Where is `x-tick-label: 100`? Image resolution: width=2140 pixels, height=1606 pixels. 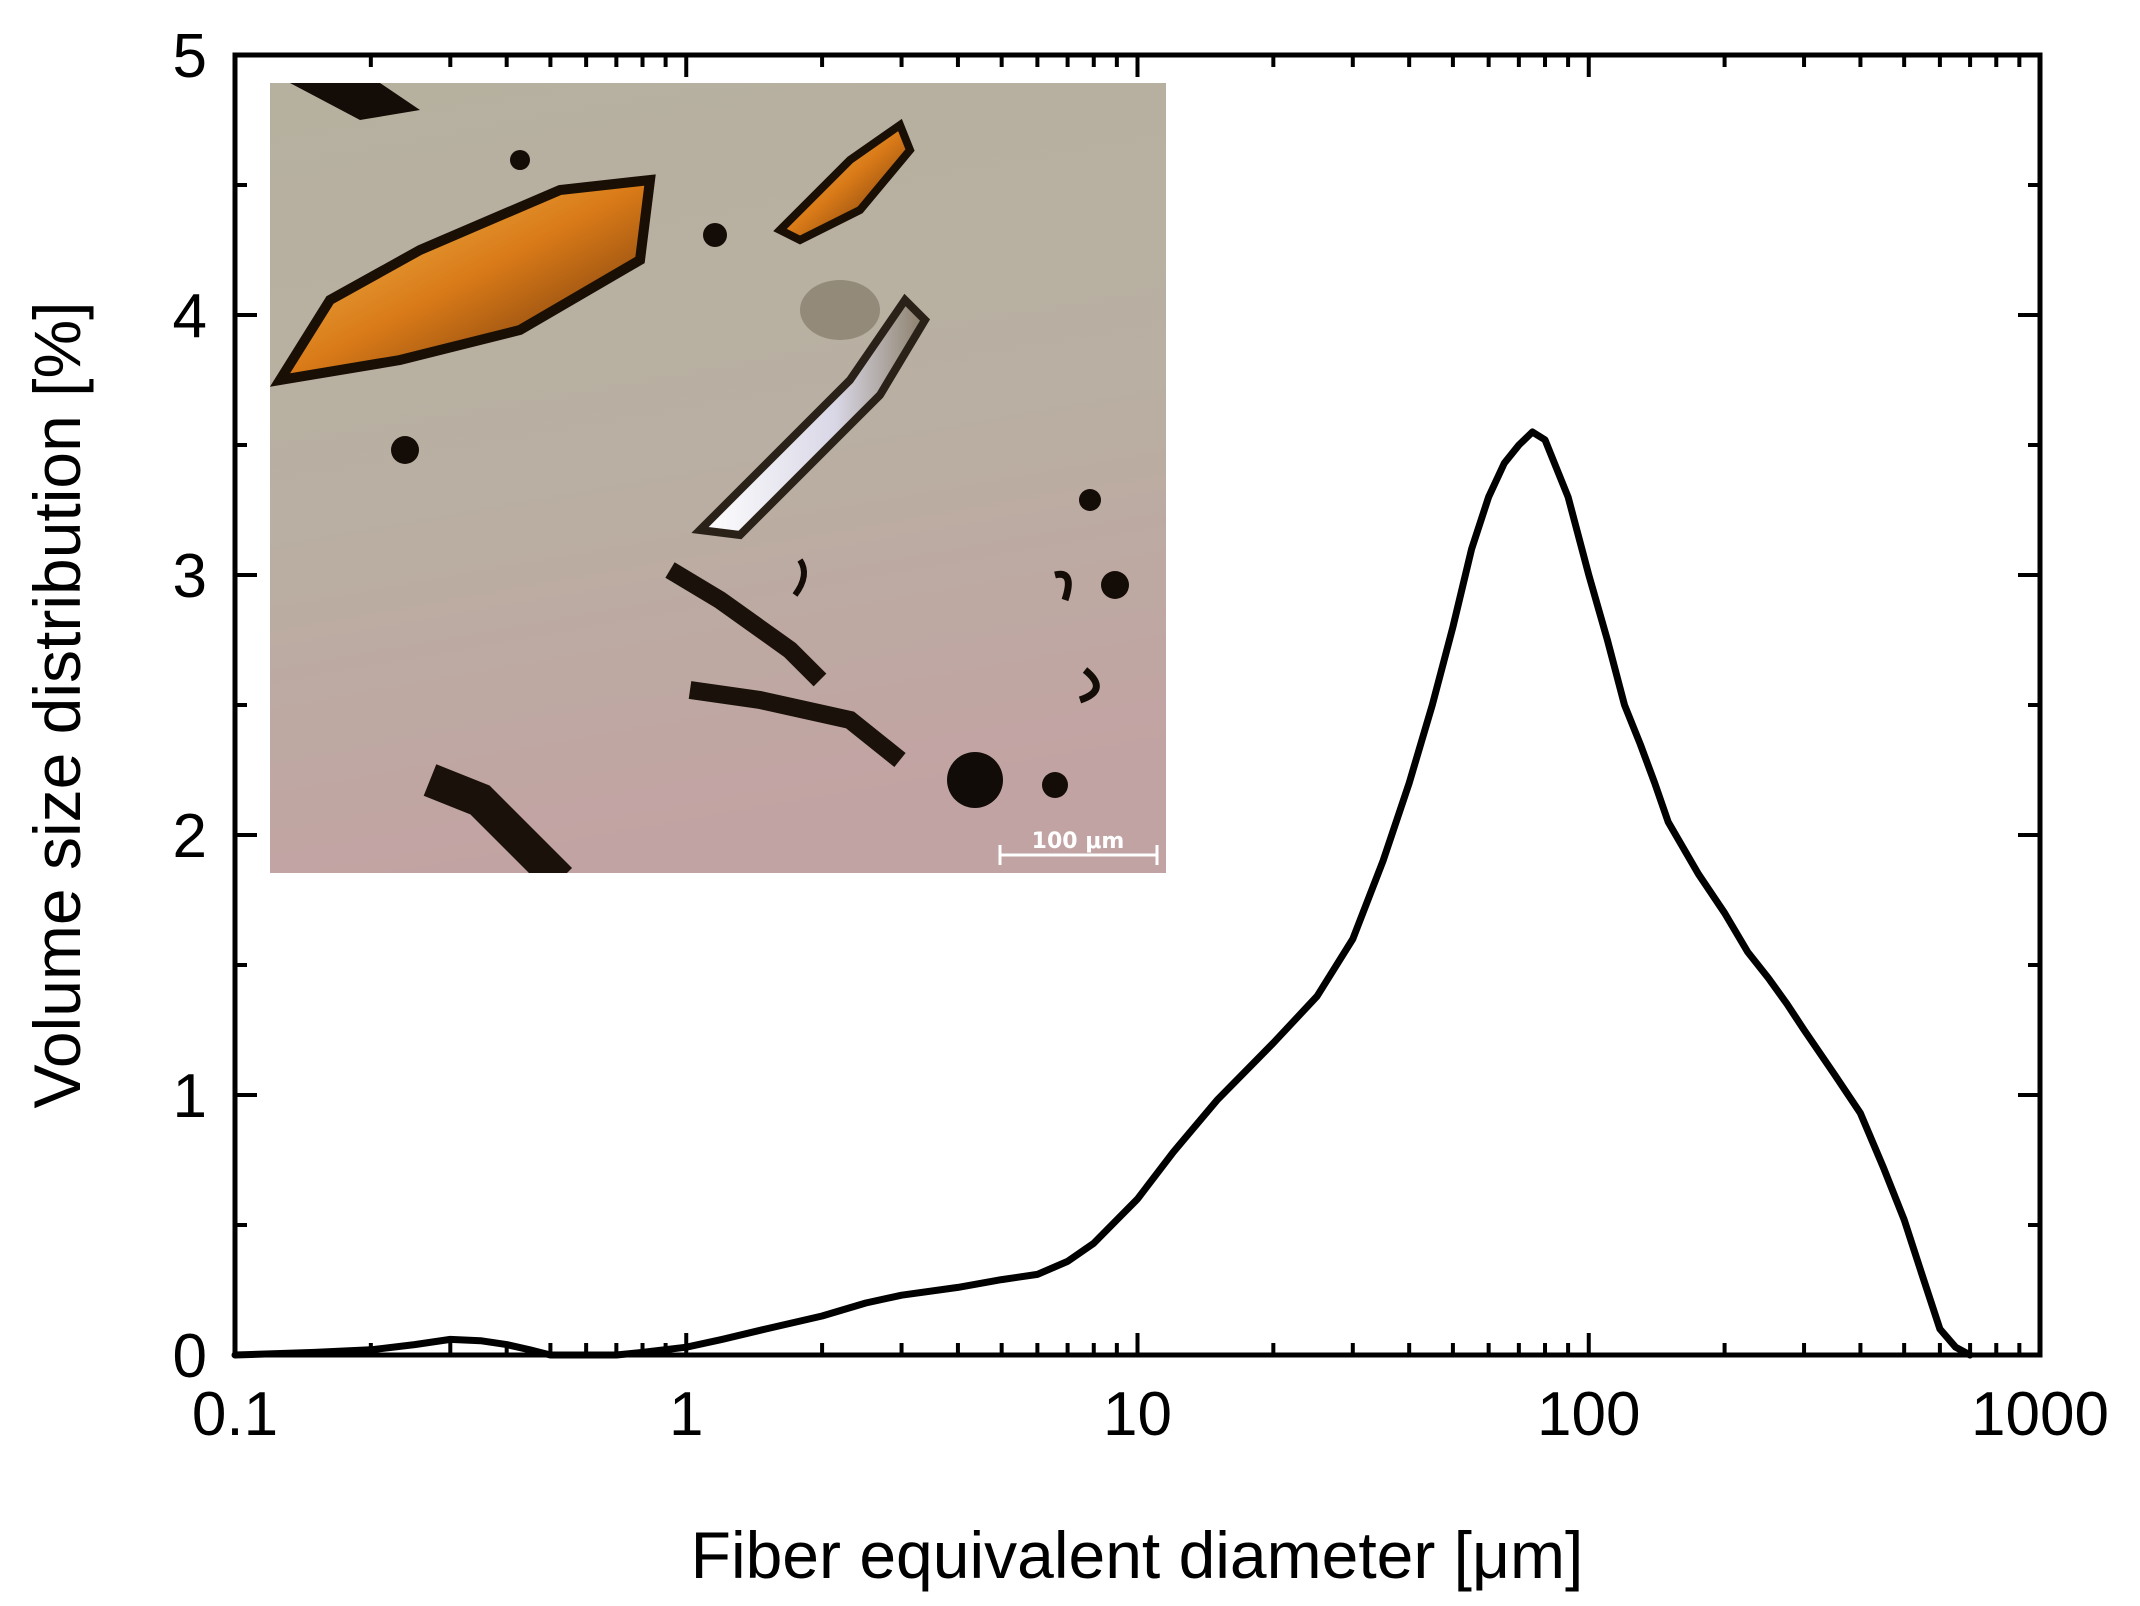 x-tick-label: 100 is located at coordinates (1588, 1414).